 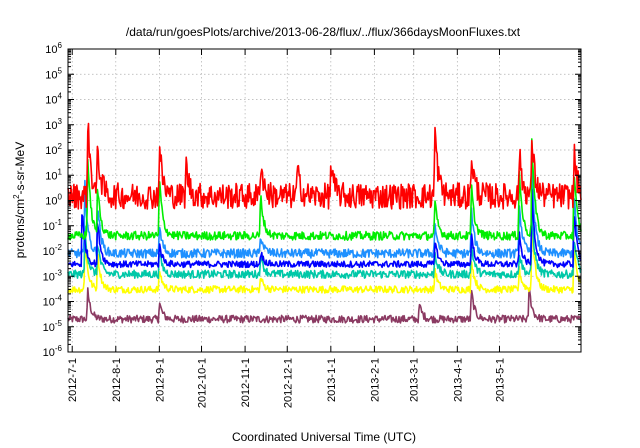 What do you see at coordinates (160, 380) in the screenshot?
I see `x-tick-label: 2012-9-1` at bounding box center [160, 380].